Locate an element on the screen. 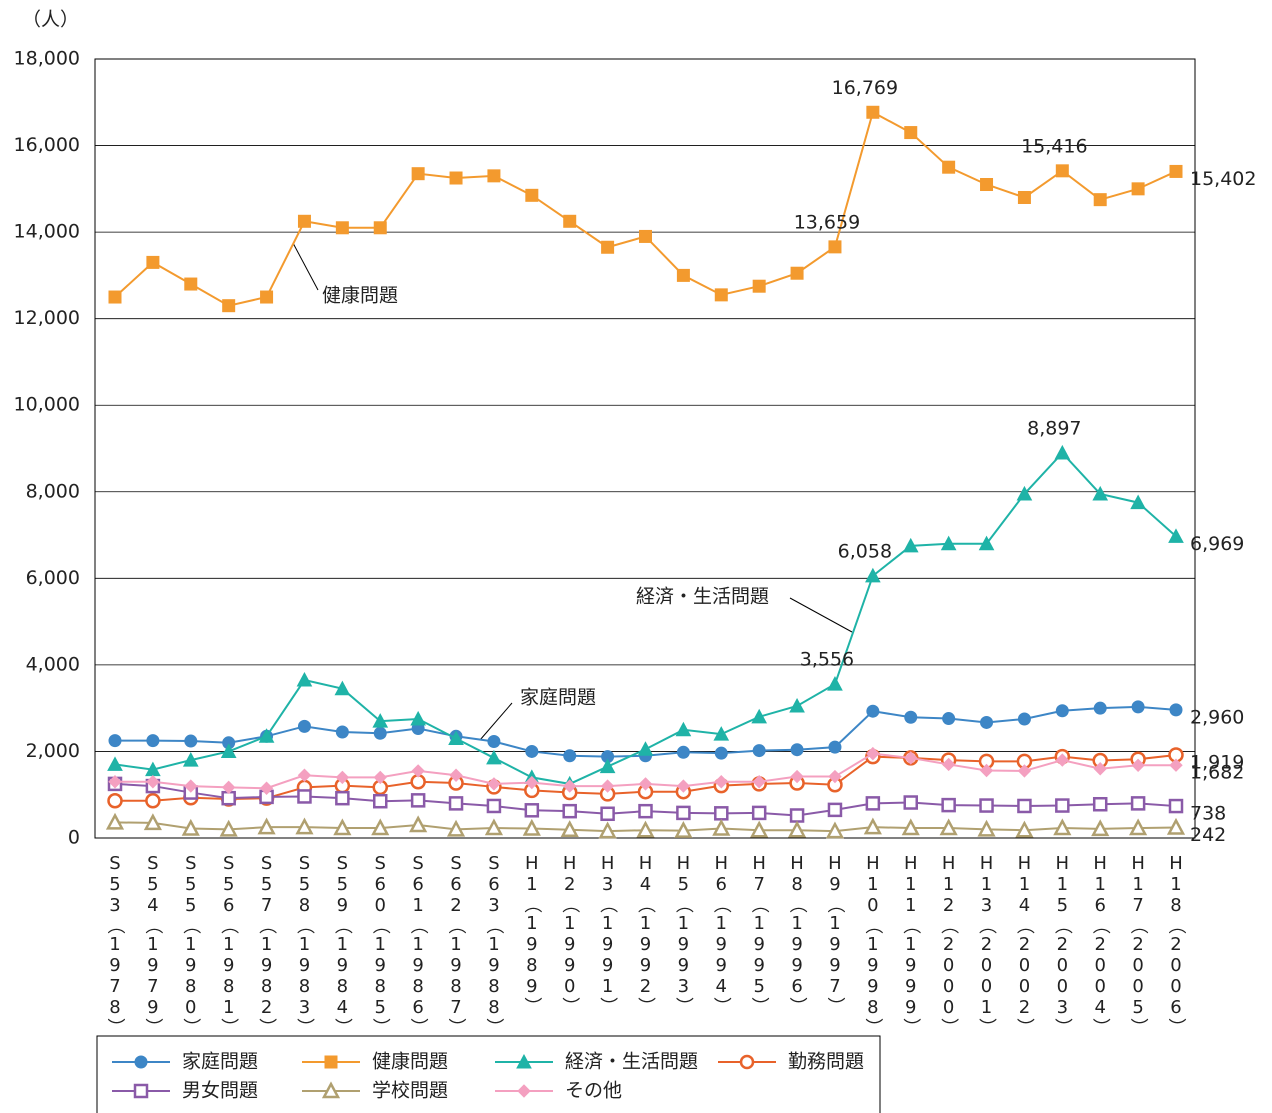  x-tick-label: H16（2004） is located at coordinates (1100, 944).